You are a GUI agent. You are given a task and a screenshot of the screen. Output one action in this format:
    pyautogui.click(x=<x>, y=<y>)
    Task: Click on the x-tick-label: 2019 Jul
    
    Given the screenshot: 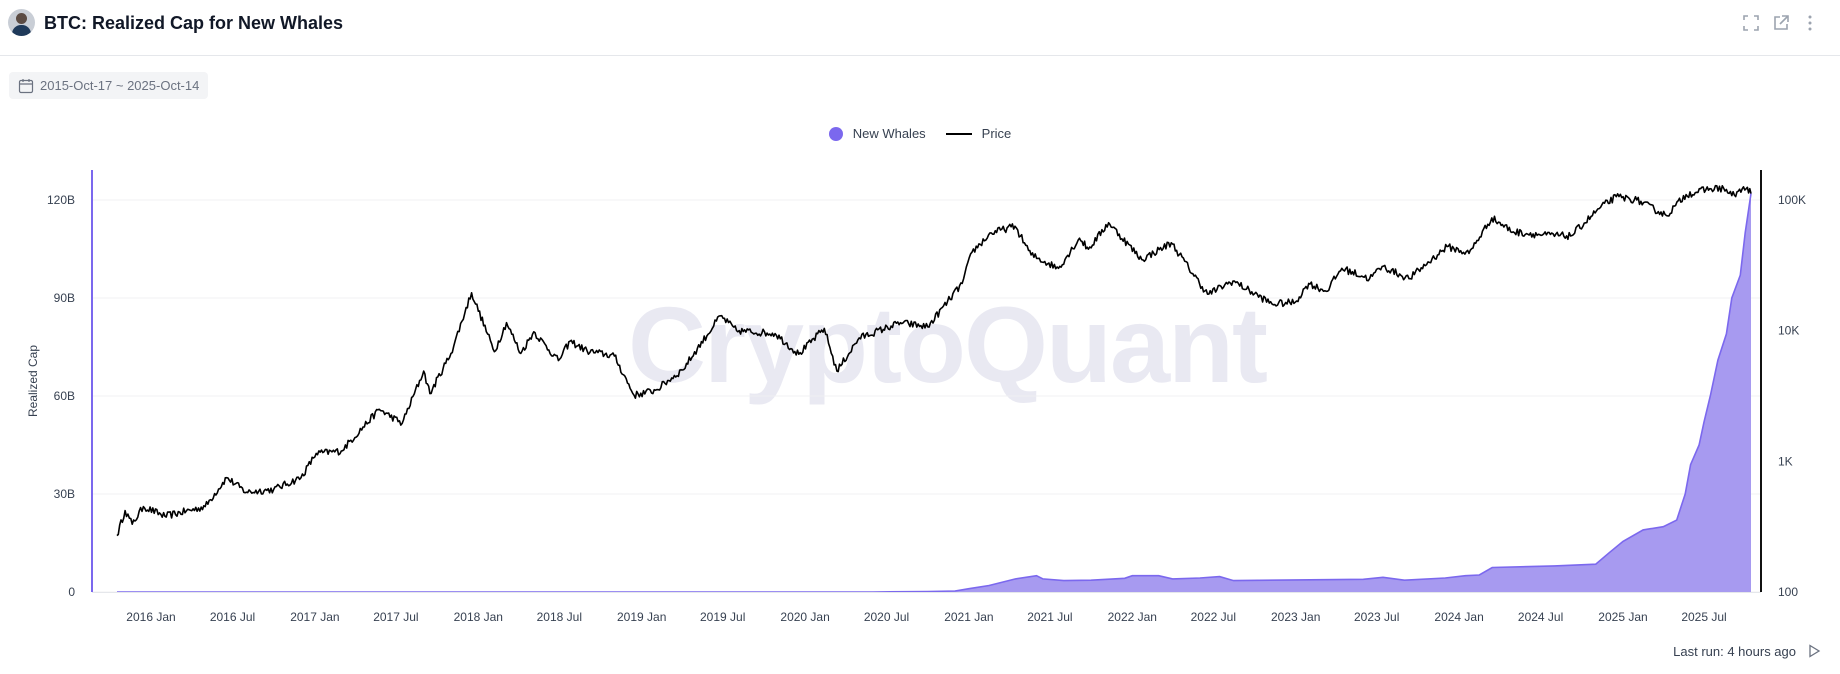 What is the action you would take?
    pyautogui.click(x=722, y=617)
    